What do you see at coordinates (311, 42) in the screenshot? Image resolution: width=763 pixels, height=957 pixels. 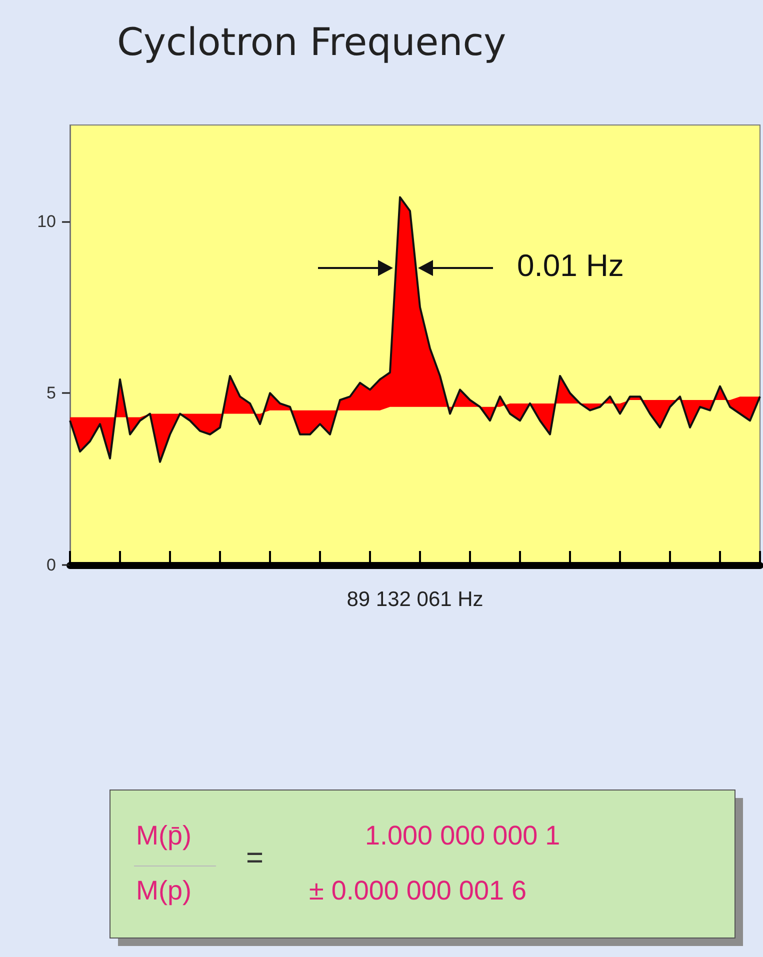 I see `chart-title: Cyclotron Frequency` at bounding box center [311, 42].